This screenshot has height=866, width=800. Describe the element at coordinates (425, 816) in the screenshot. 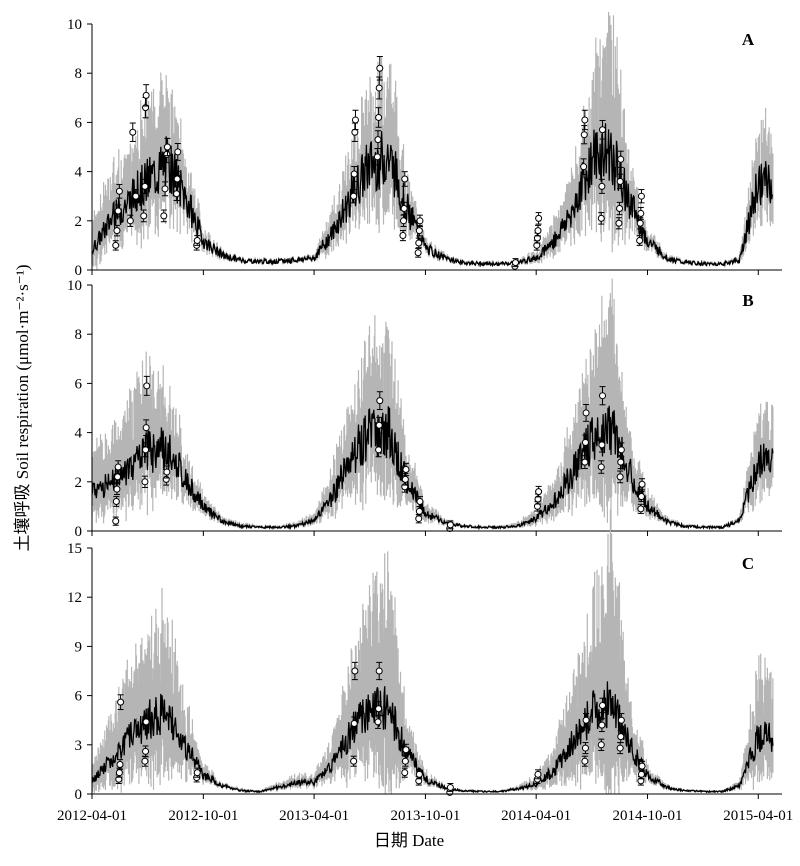

I see `x-tick-label: 2013-10-01` at that location.